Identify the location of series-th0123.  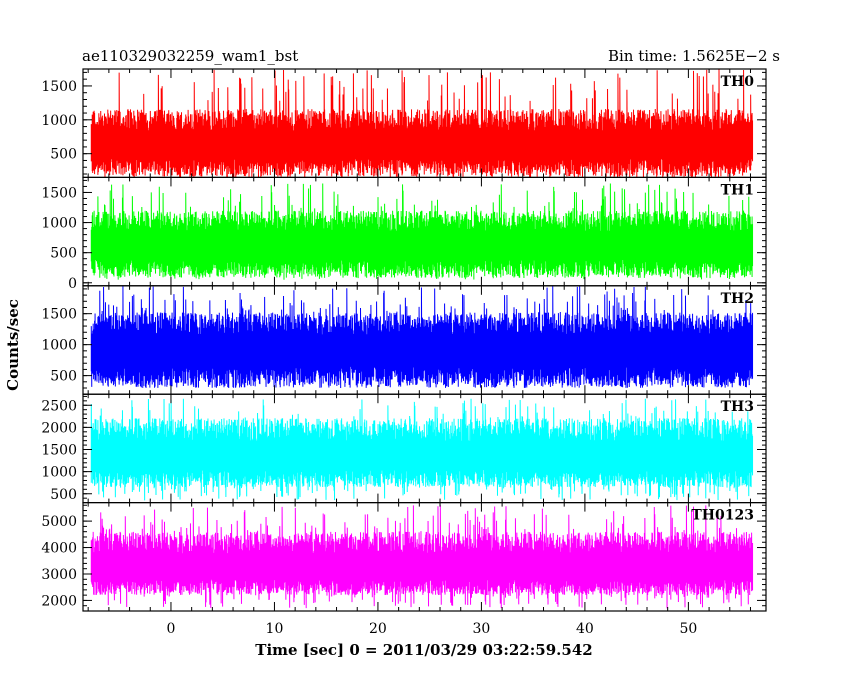
(422, 557).